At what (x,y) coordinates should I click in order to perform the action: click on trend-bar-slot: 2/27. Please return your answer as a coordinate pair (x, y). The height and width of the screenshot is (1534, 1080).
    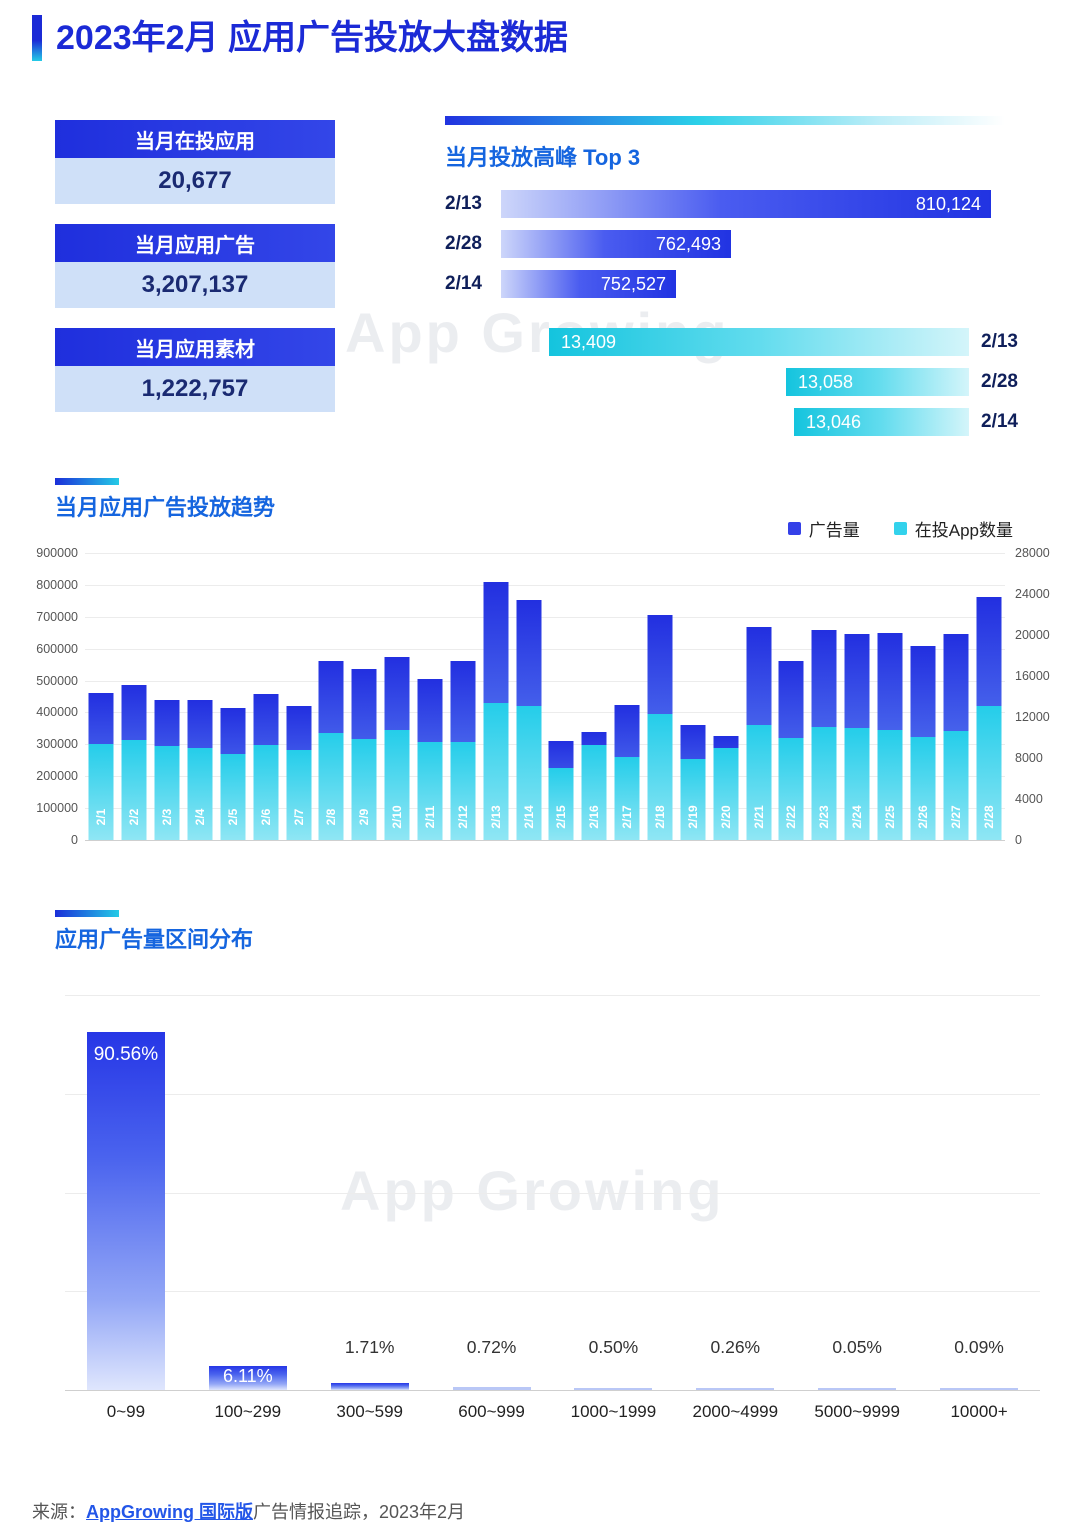
    Looking at the image, I should click on (955, 696).